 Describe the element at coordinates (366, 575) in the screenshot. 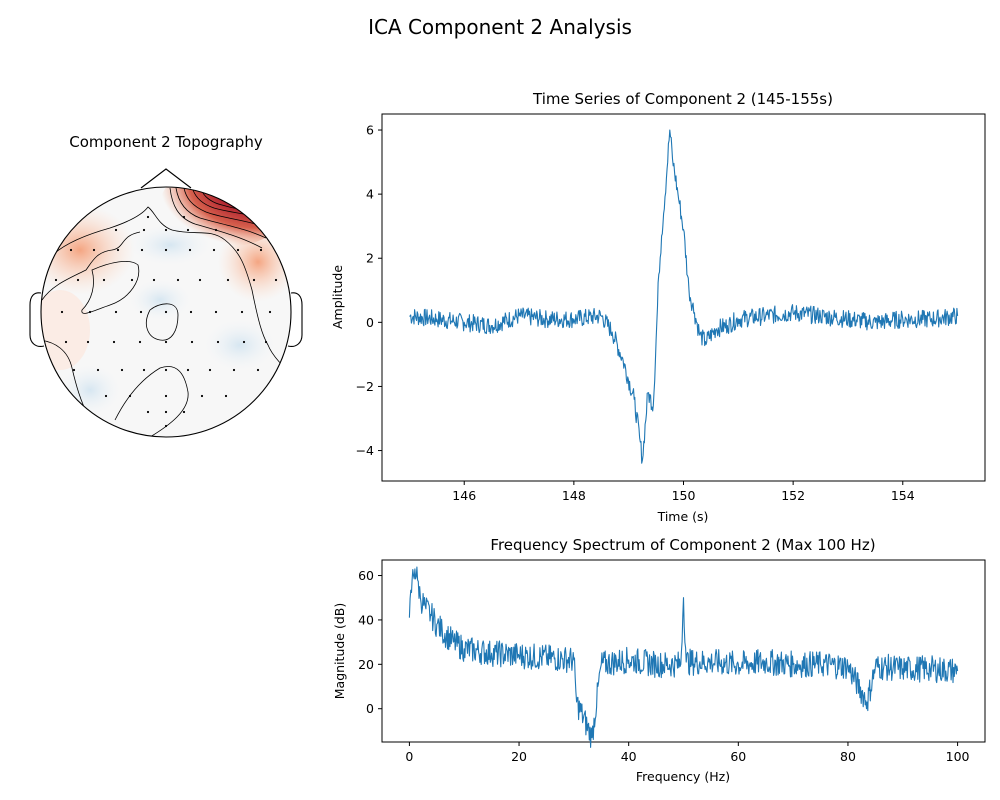

I see `spectrum-ytick-label: 60` at that location.